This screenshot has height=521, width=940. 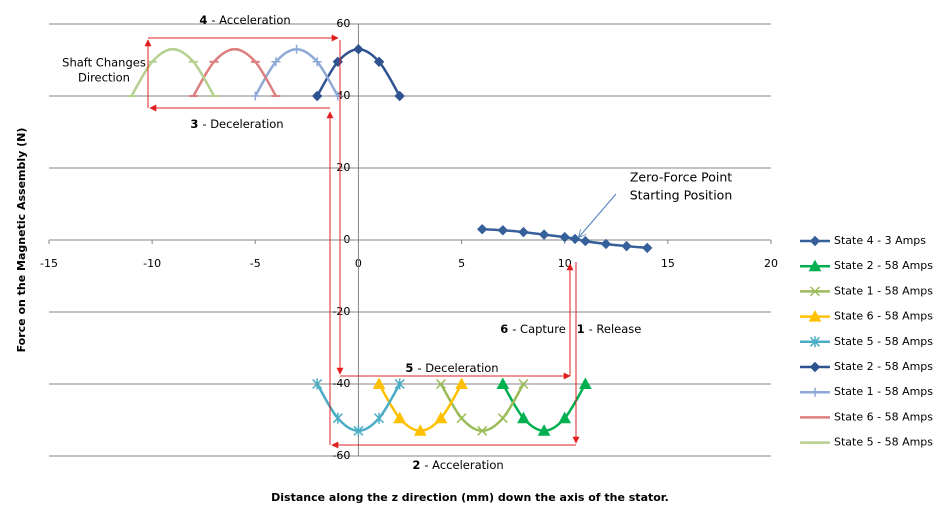 What do you see at coordinates (681, 177) in the screenshot?
I see `note-line: Zero-Force Point` at bounding box center [681, 177].